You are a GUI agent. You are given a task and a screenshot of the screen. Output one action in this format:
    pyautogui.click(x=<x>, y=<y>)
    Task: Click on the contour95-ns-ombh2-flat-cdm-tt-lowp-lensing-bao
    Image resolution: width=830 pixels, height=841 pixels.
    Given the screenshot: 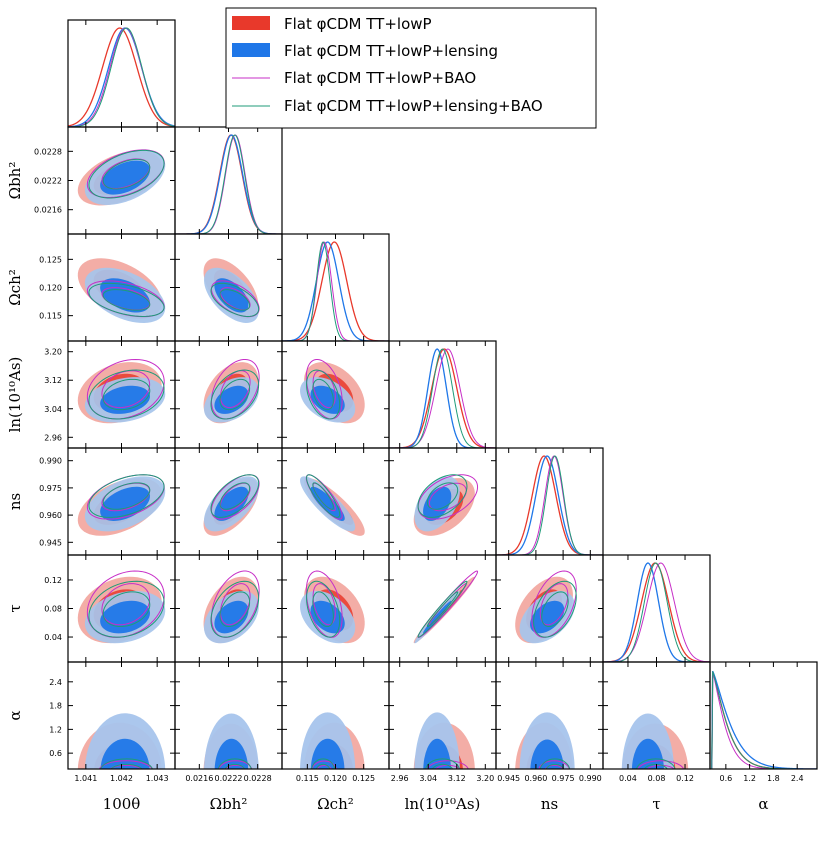 What is the action you would take?
    pyautogui.click(x=235, y=496)
    